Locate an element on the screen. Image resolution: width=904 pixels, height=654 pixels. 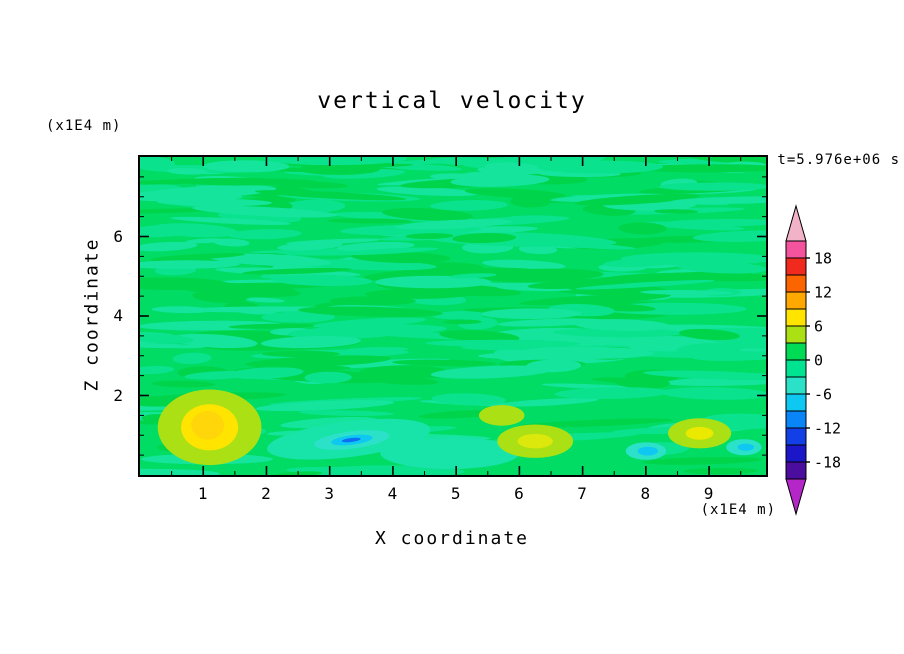
x-tick-label: 4 is located at coordinates (393, 493).